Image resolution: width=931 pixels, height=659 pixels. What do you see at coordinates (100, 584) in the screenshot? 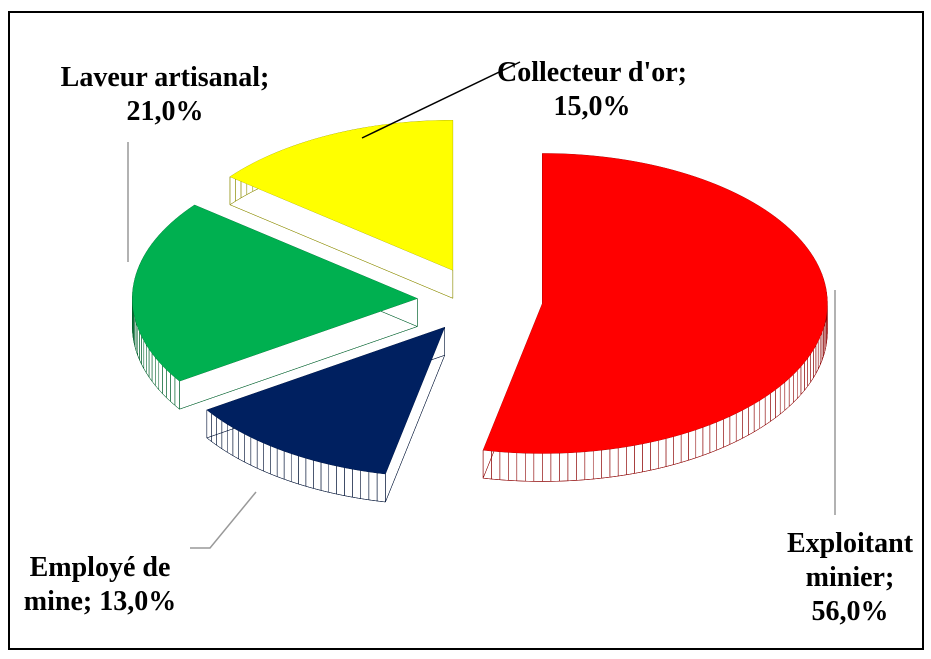
I see `data-label: Employé de mine; 13,0%` at bounding box center [100, 584].